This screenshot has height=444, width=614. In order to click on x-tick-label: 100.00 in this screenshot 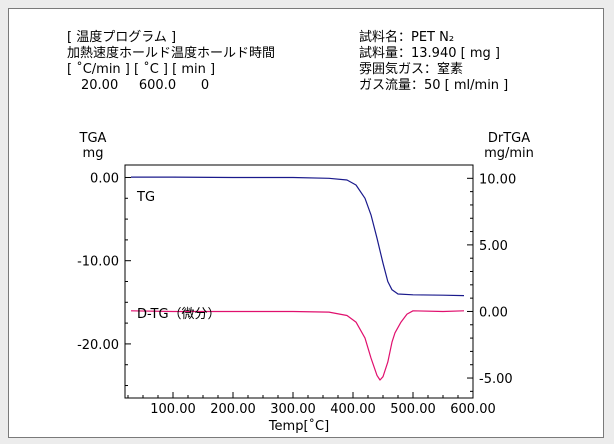, I will do `click(173, 409)`.